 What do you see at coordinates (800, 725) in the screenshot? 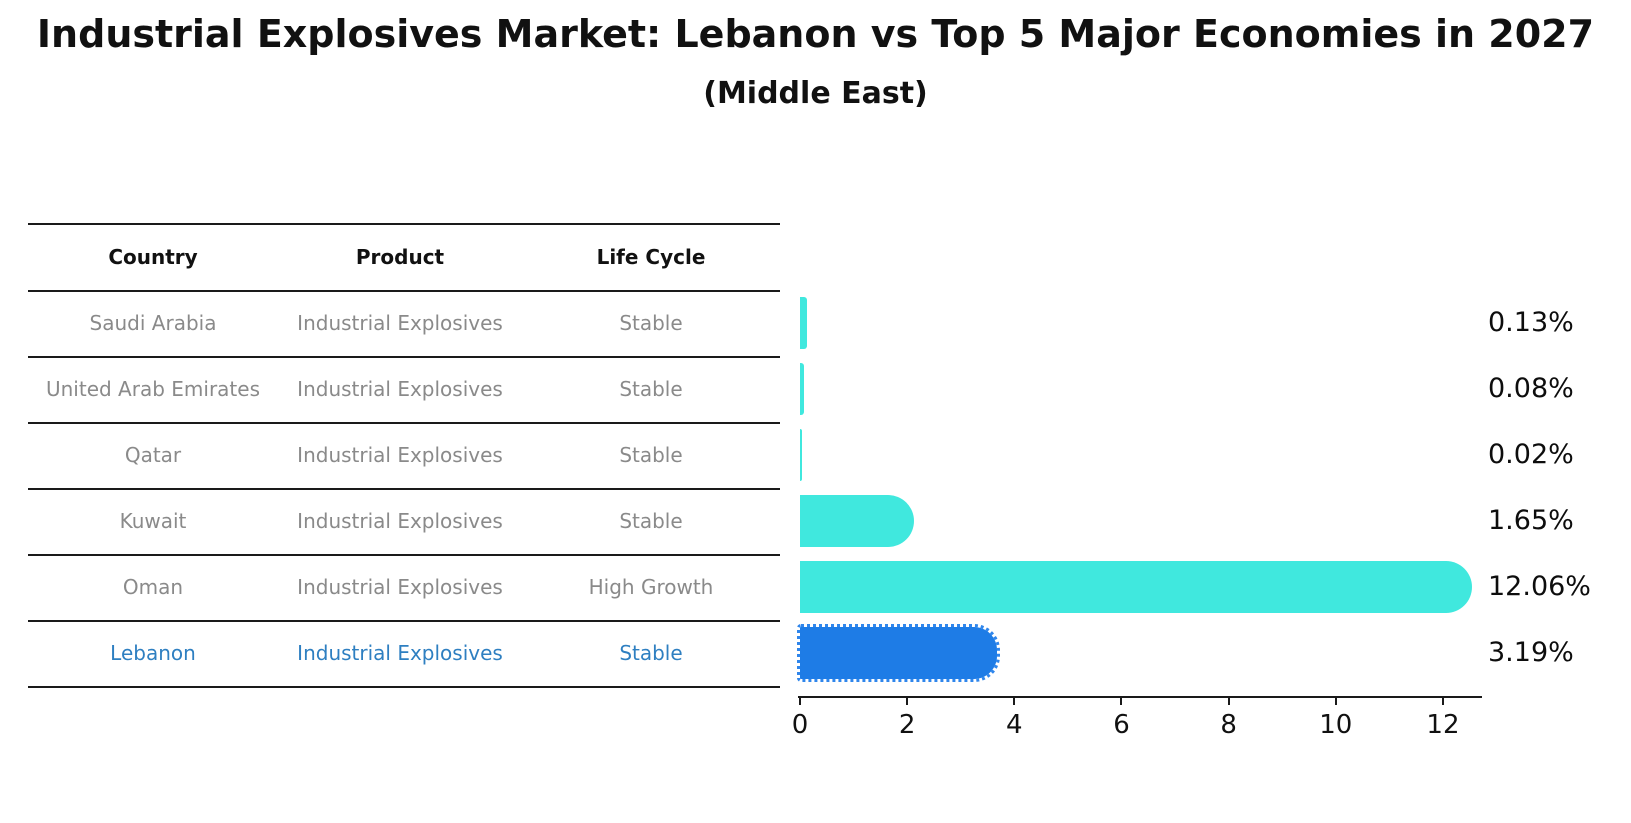
I see `x-axis-tick-label: 0` at bounding box center [800, 725].